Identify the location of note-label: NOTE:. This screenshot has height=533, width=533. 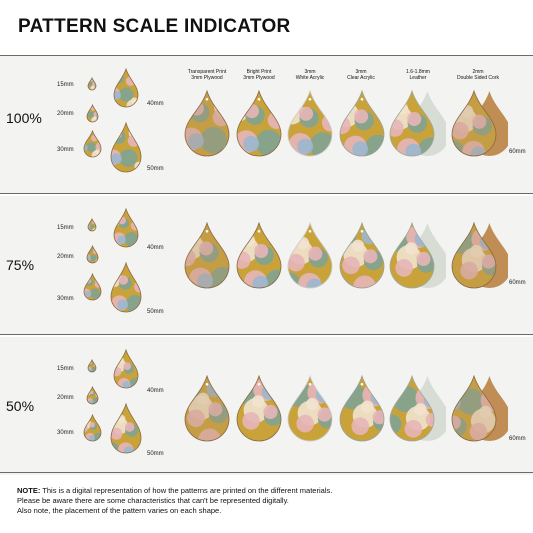
(29, 490).